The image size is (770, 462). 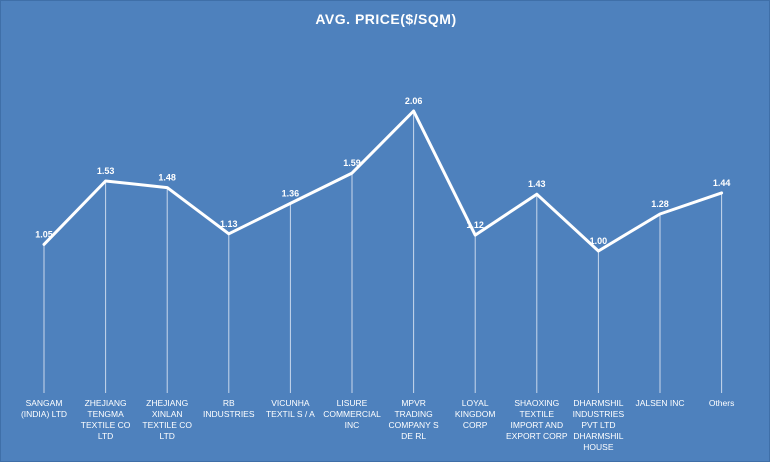 I want to click on category-label: INC, so click(x=352, y=425).